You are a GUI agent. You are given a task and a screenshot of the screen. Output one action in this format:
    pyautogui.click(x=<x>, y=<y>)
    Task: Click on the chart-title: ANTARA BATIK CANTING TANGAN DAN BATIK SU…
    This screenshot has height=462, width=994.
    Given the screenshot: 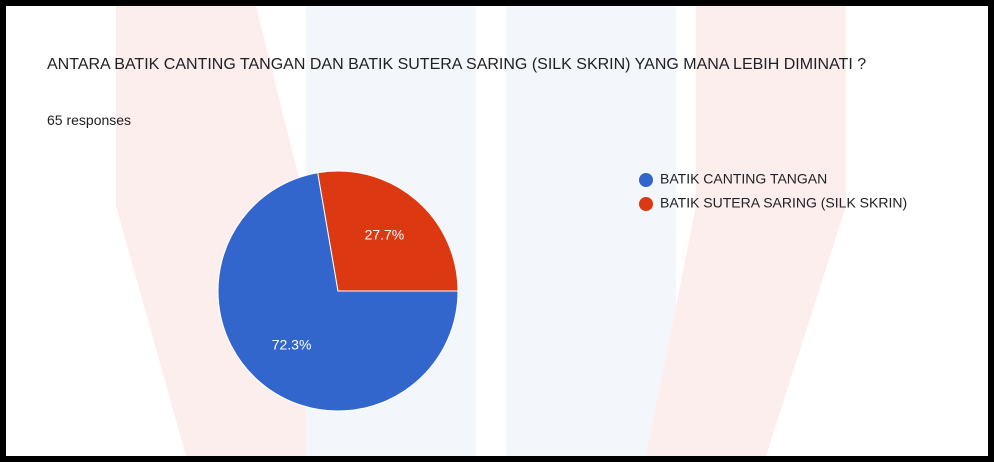 What is the action you would take?
    pyautogui.click(x=457, y=64)
    